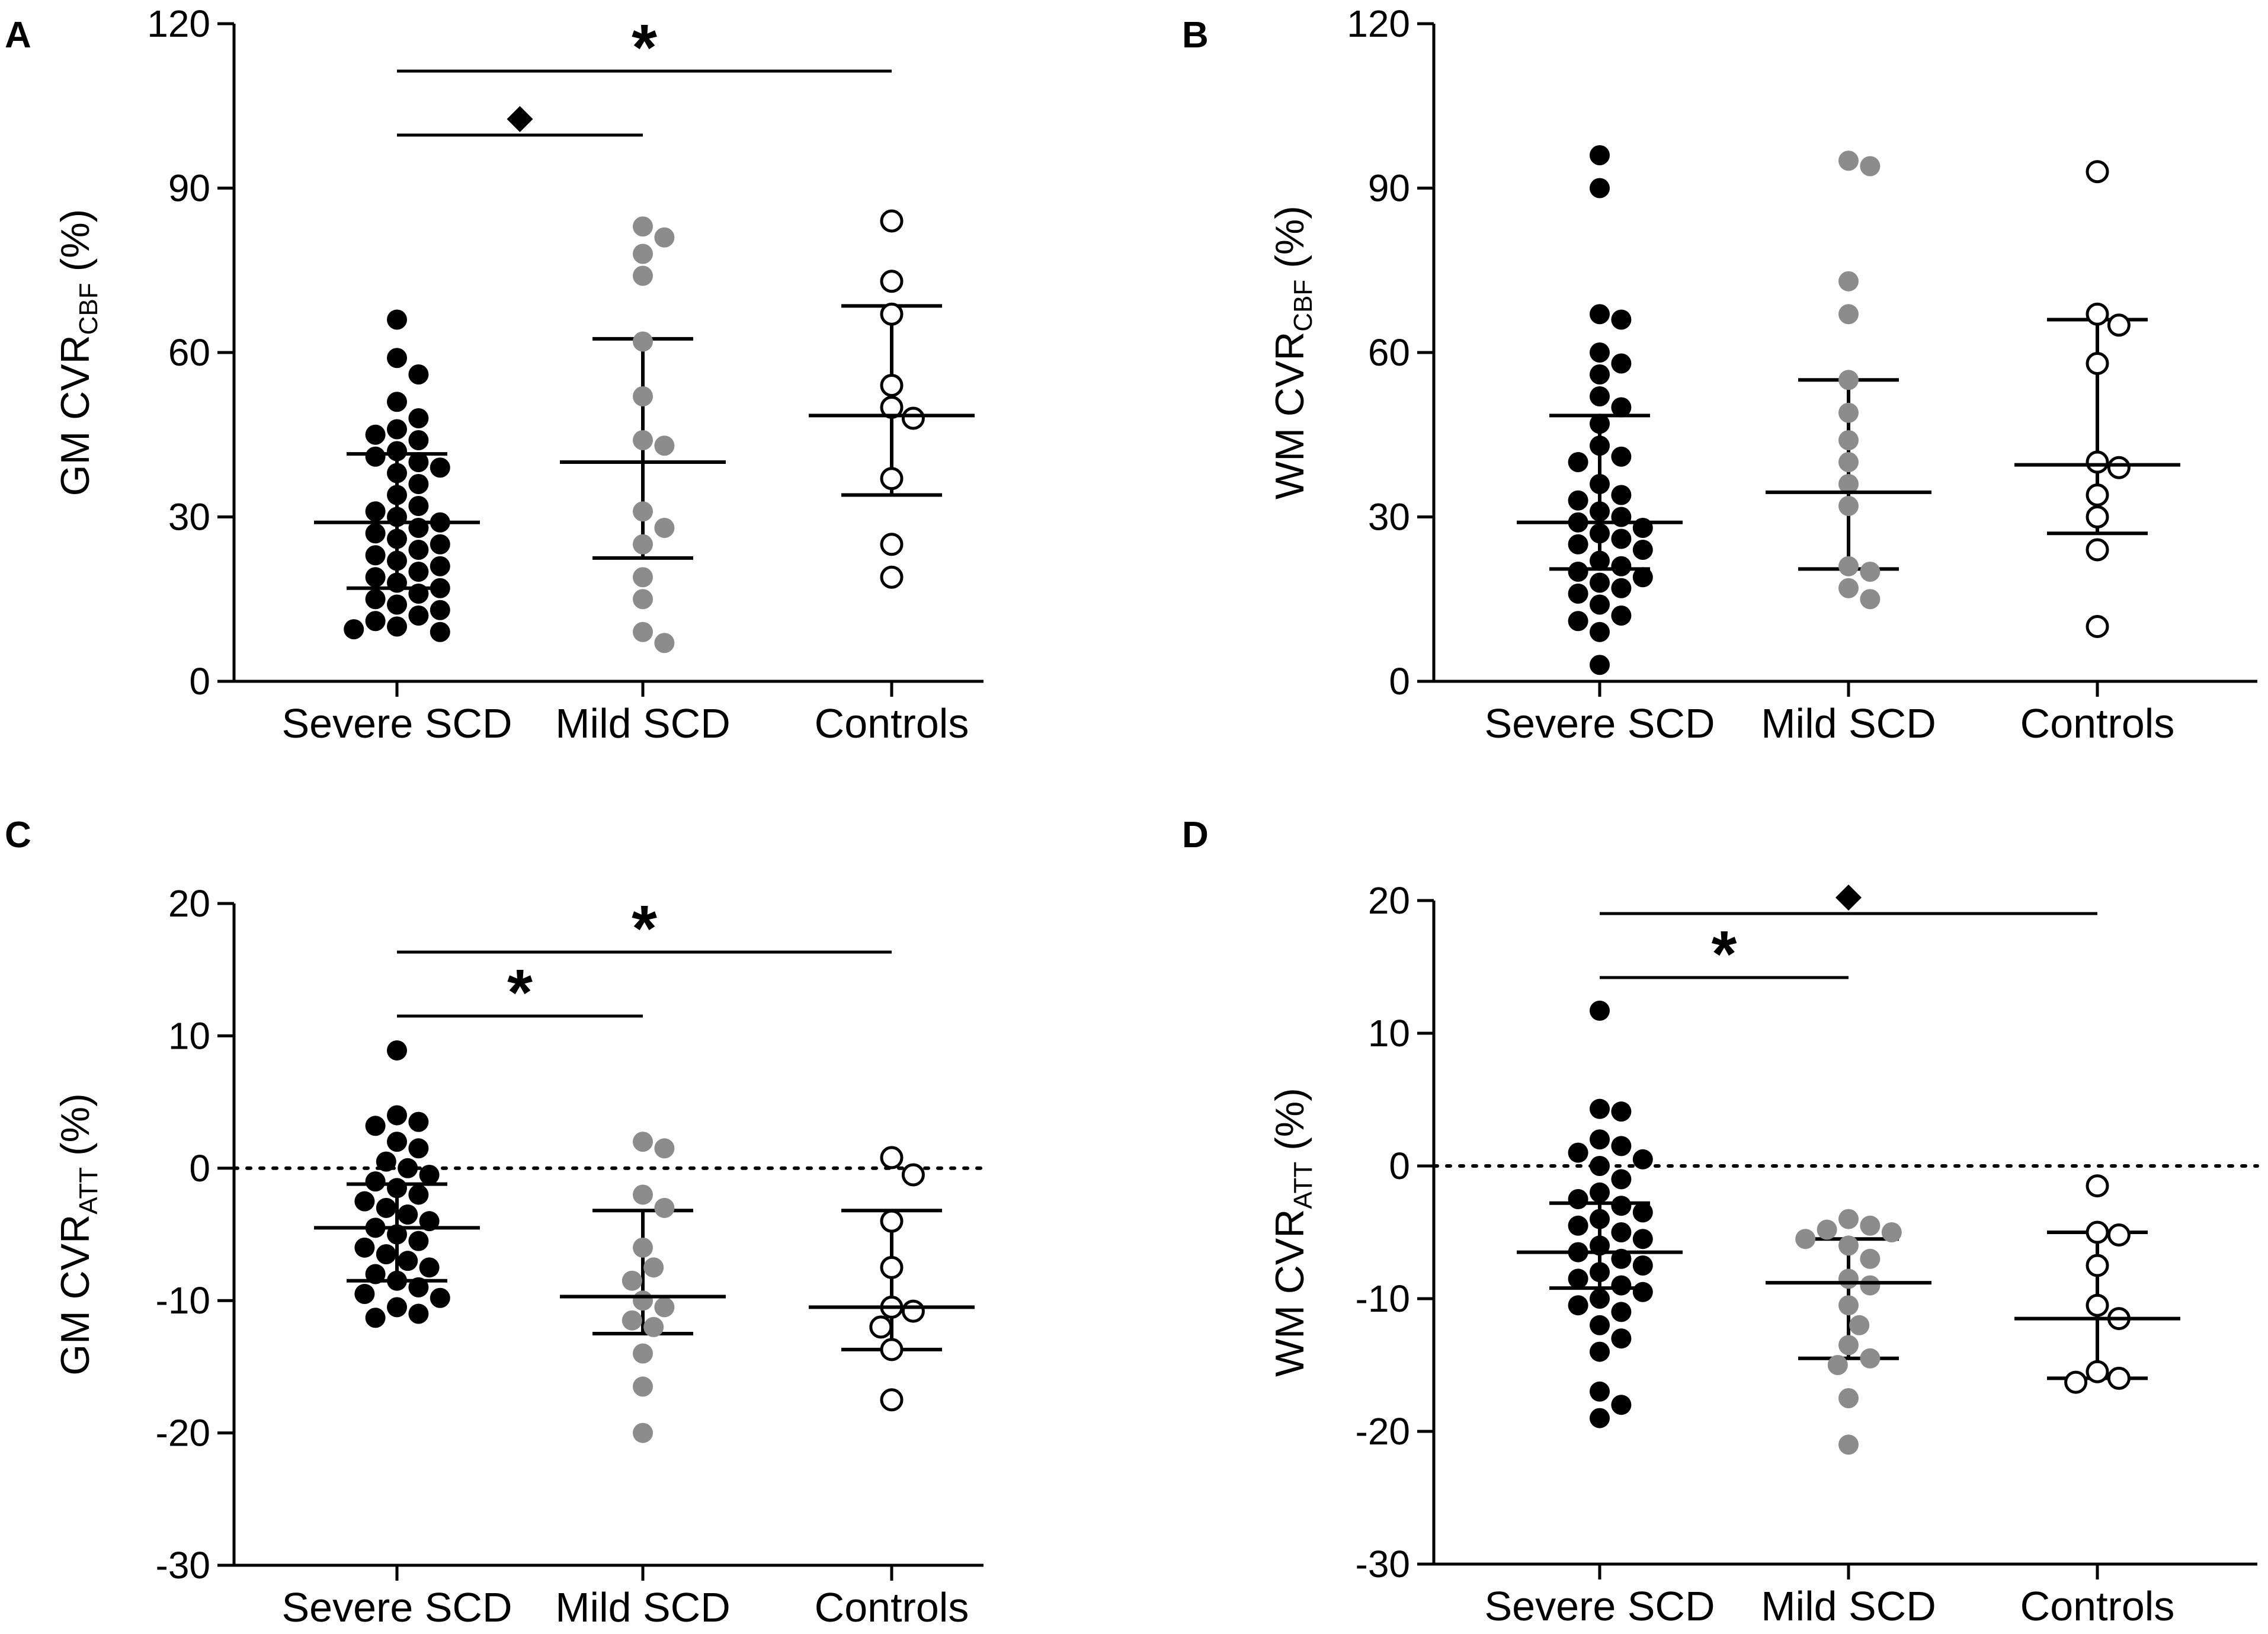 This screenshot has height=1634, width=2268. I want to click on x-category-label: Severe SCD, so click(396, 1607).